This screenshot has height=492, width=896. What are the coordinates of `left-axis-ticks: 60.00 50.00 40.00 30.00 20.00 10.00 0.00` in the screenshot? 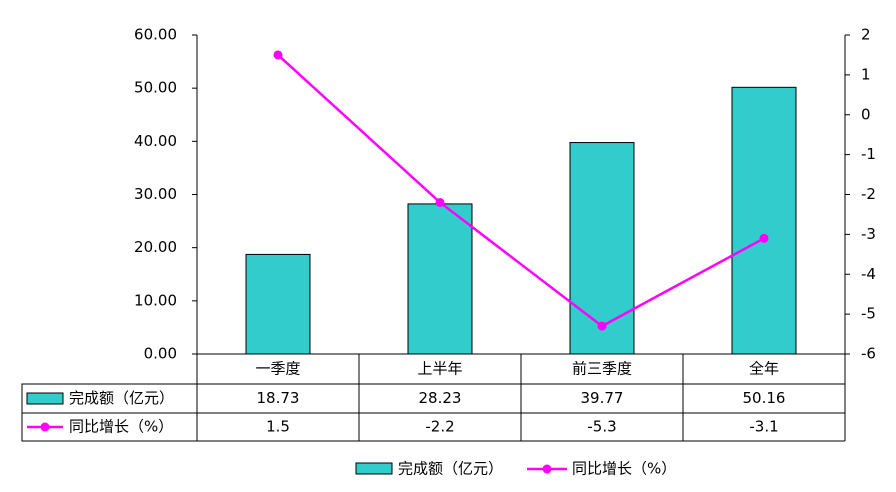 It's located at (165, 194).